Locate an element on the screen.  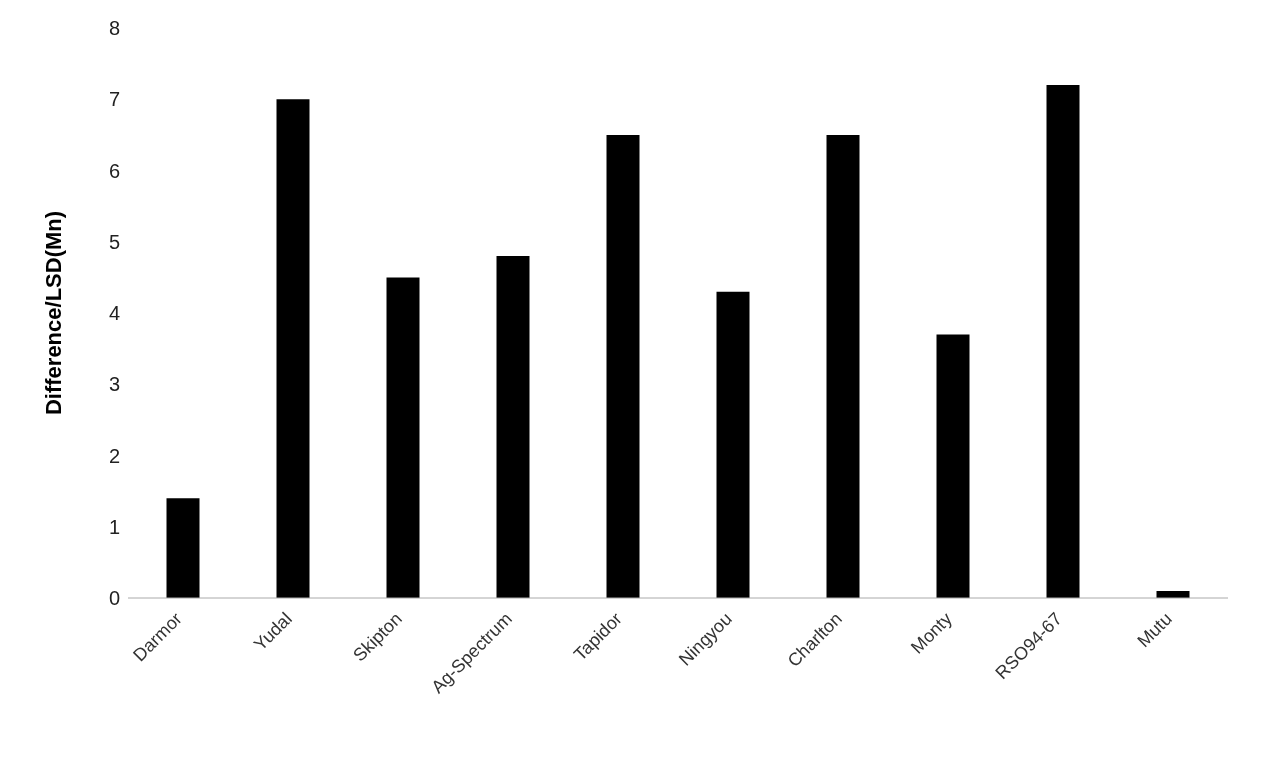
y-axis-title: Difference/LSD(Mn) is located at coordinates (53, 313).